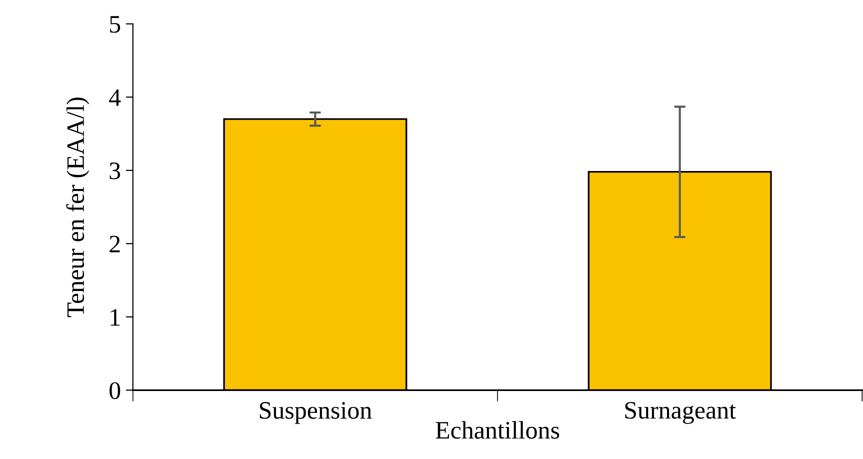 This screenshot has width=863, height=459. What do you see at coordinates (115, 391) in the screenshot?
I see `y-tick-label: 0` at bounding box center [115, 391].